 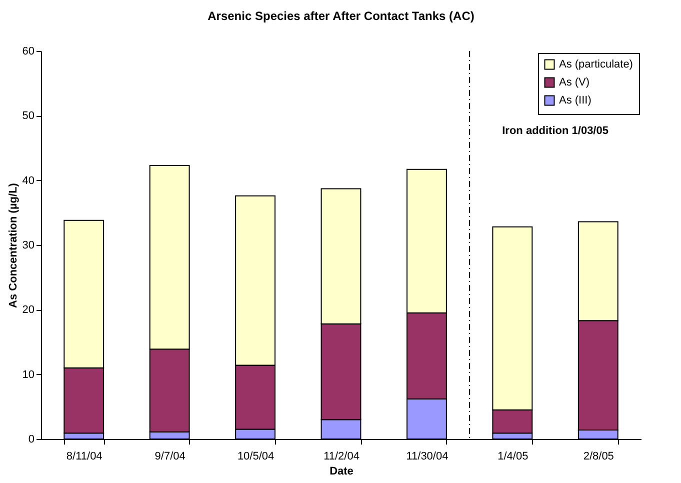 What do you see at coordinates (574, 82) in the screenshot?
I see `legend-label: As (V)` at bounding box center [574, 82].